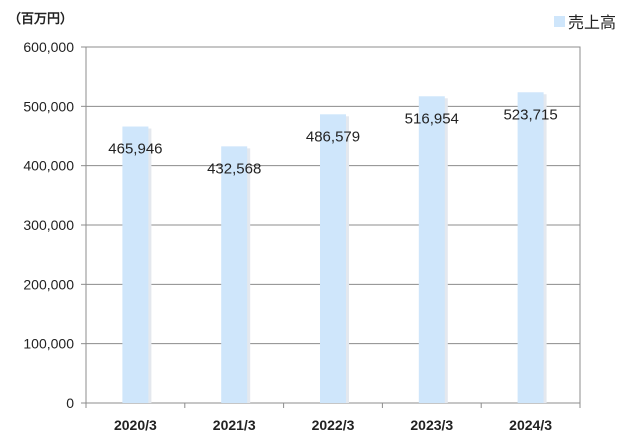 The width and height of the screenshot is (640, 440). Describe the element at coordinates (135, 149) in the screenshot. I see `data-label: 465,946` at that location.